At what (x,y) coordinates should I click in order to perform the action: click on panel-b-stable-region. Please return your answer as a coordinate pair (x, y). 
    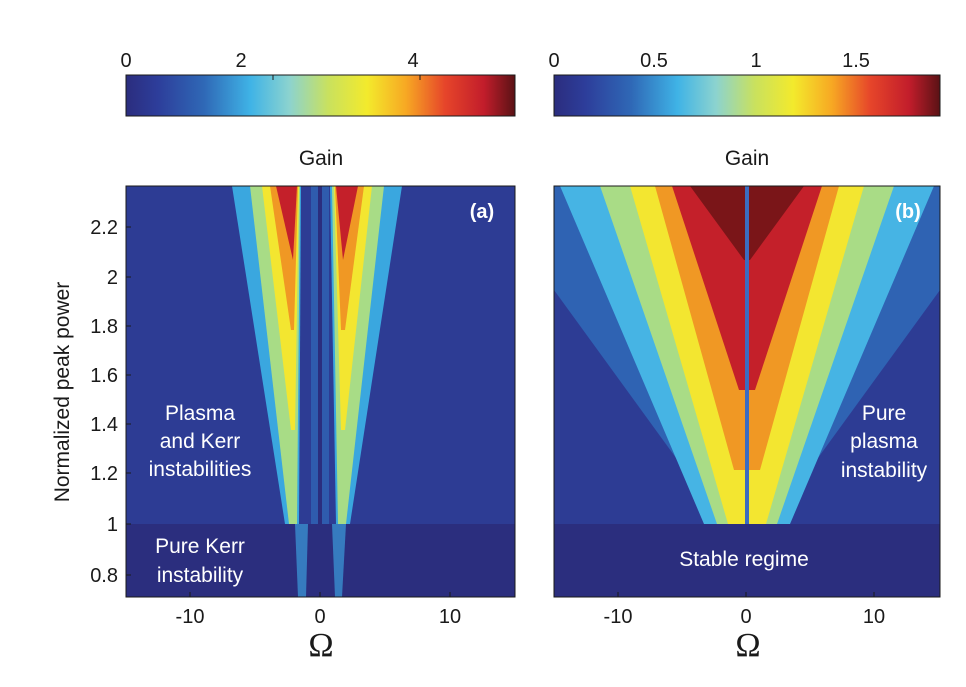
    Looking at the image, I should click on (747, 560).